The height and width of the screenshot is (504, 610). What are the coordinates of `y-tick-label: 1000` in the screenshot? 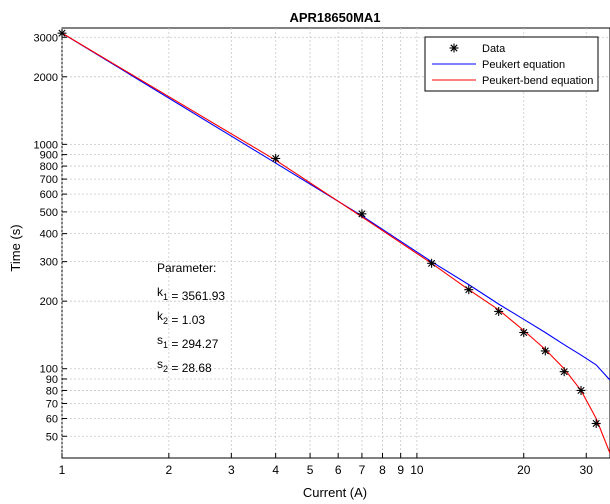 It's located at (46, 145).